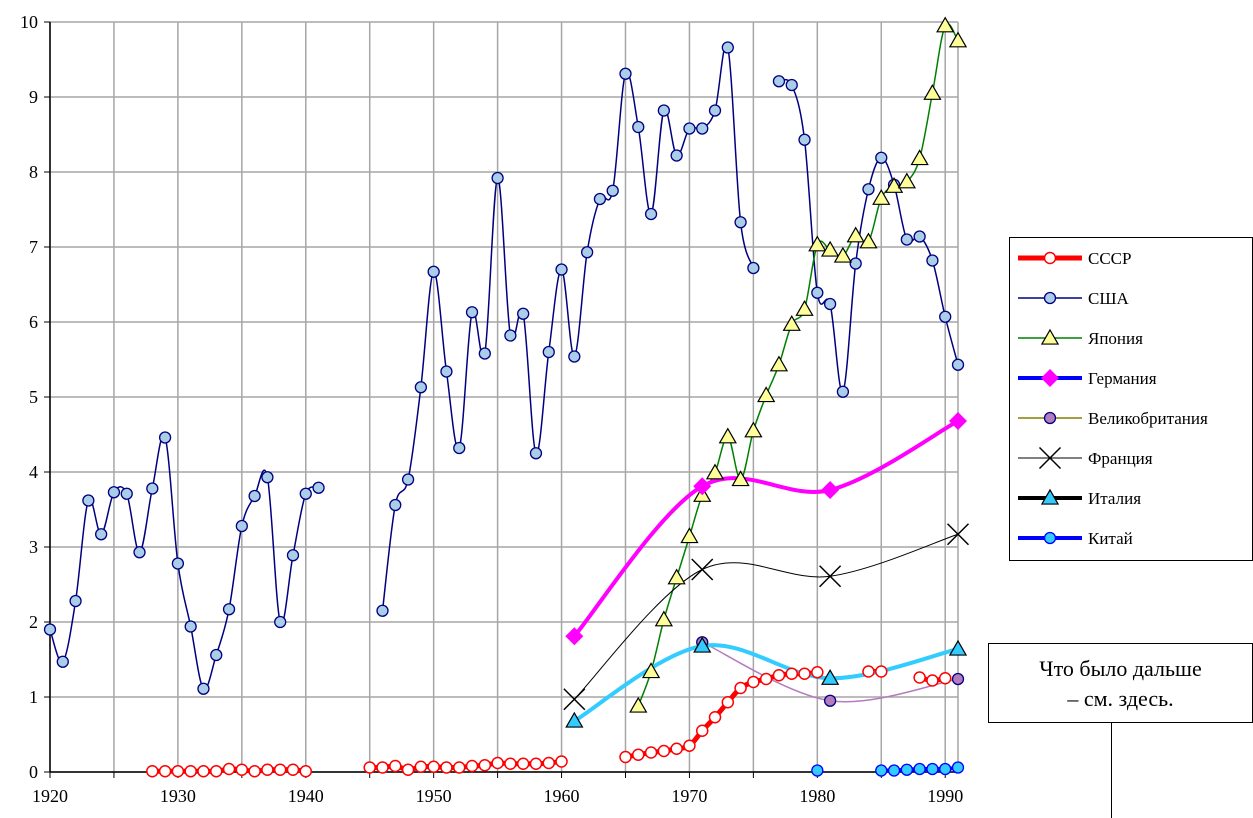 This screenshot has width=1253, height=818. What do you see at coordinates (830, 700) in the screenshot?
I see `series-4-point` at bounding box center [830, 700].